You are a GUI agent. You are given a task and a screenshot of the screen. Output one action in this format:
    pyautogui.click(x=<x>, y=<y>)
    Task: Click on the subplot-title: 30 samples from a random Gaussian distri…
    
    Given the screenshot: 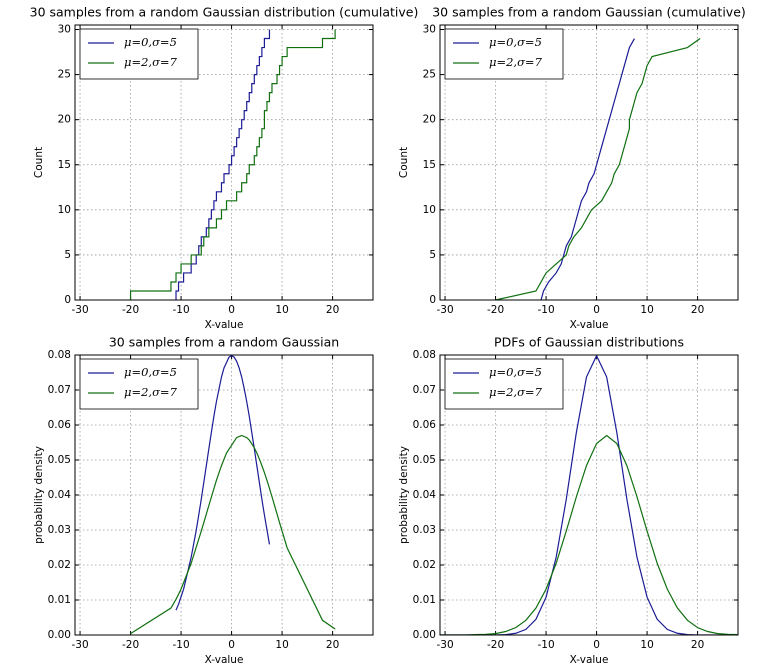 What is the action you would take?
    pyautogui.click(x=224, y=12)
    